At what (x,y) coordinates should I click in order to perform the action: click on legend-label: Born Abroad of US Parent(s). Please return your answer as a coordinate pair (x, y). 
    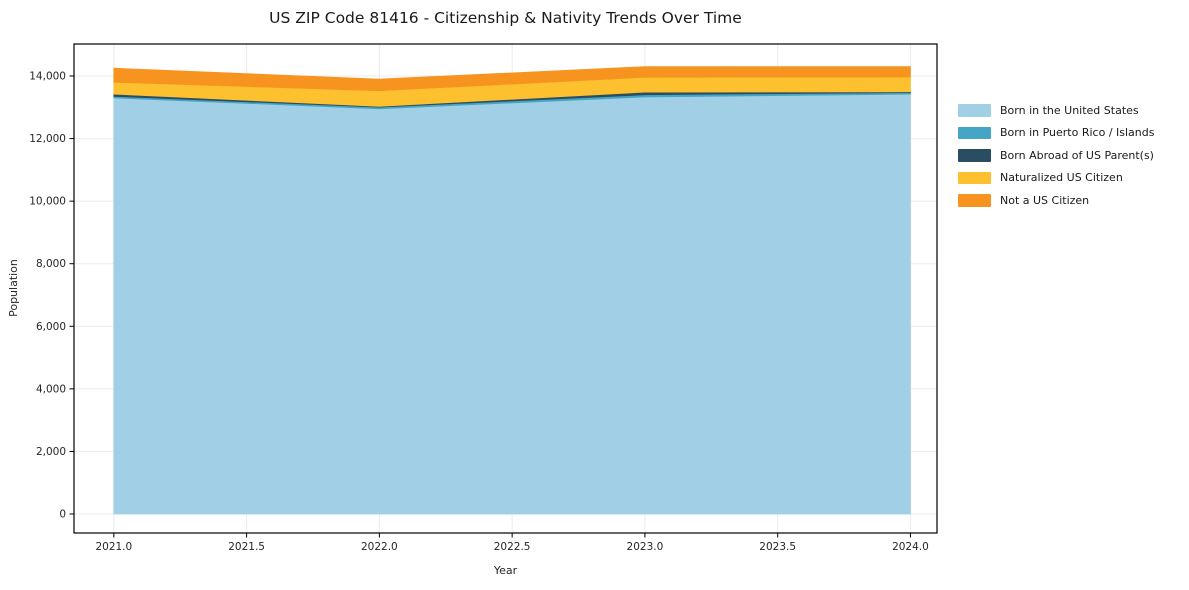
    Looking at the image, I should click on (1077, 155).